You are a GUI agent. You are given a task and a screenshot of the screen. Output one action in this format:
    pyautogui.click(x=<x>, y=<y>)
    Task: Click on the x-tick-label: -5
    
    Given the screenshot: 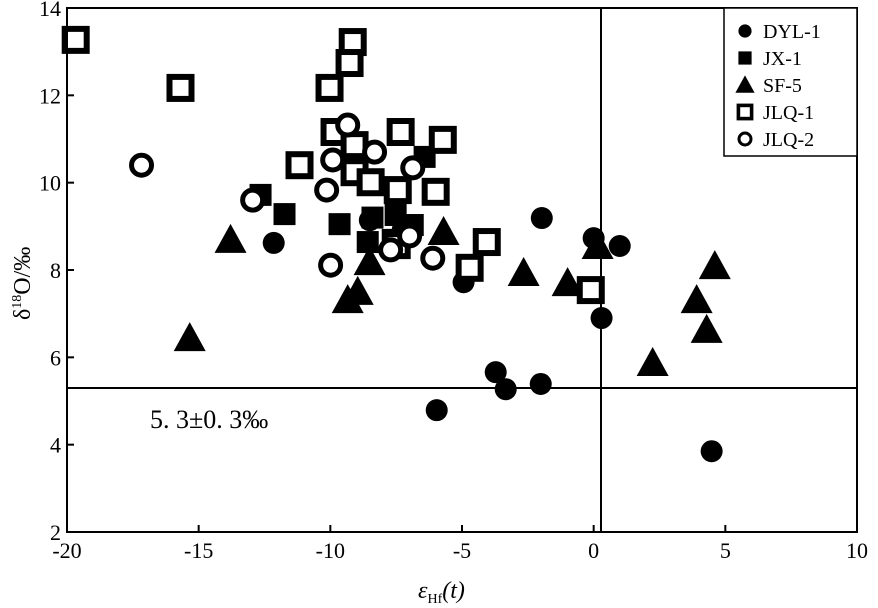 What is the action you would take?
    pyautogui.click(x=462, y=550)
    